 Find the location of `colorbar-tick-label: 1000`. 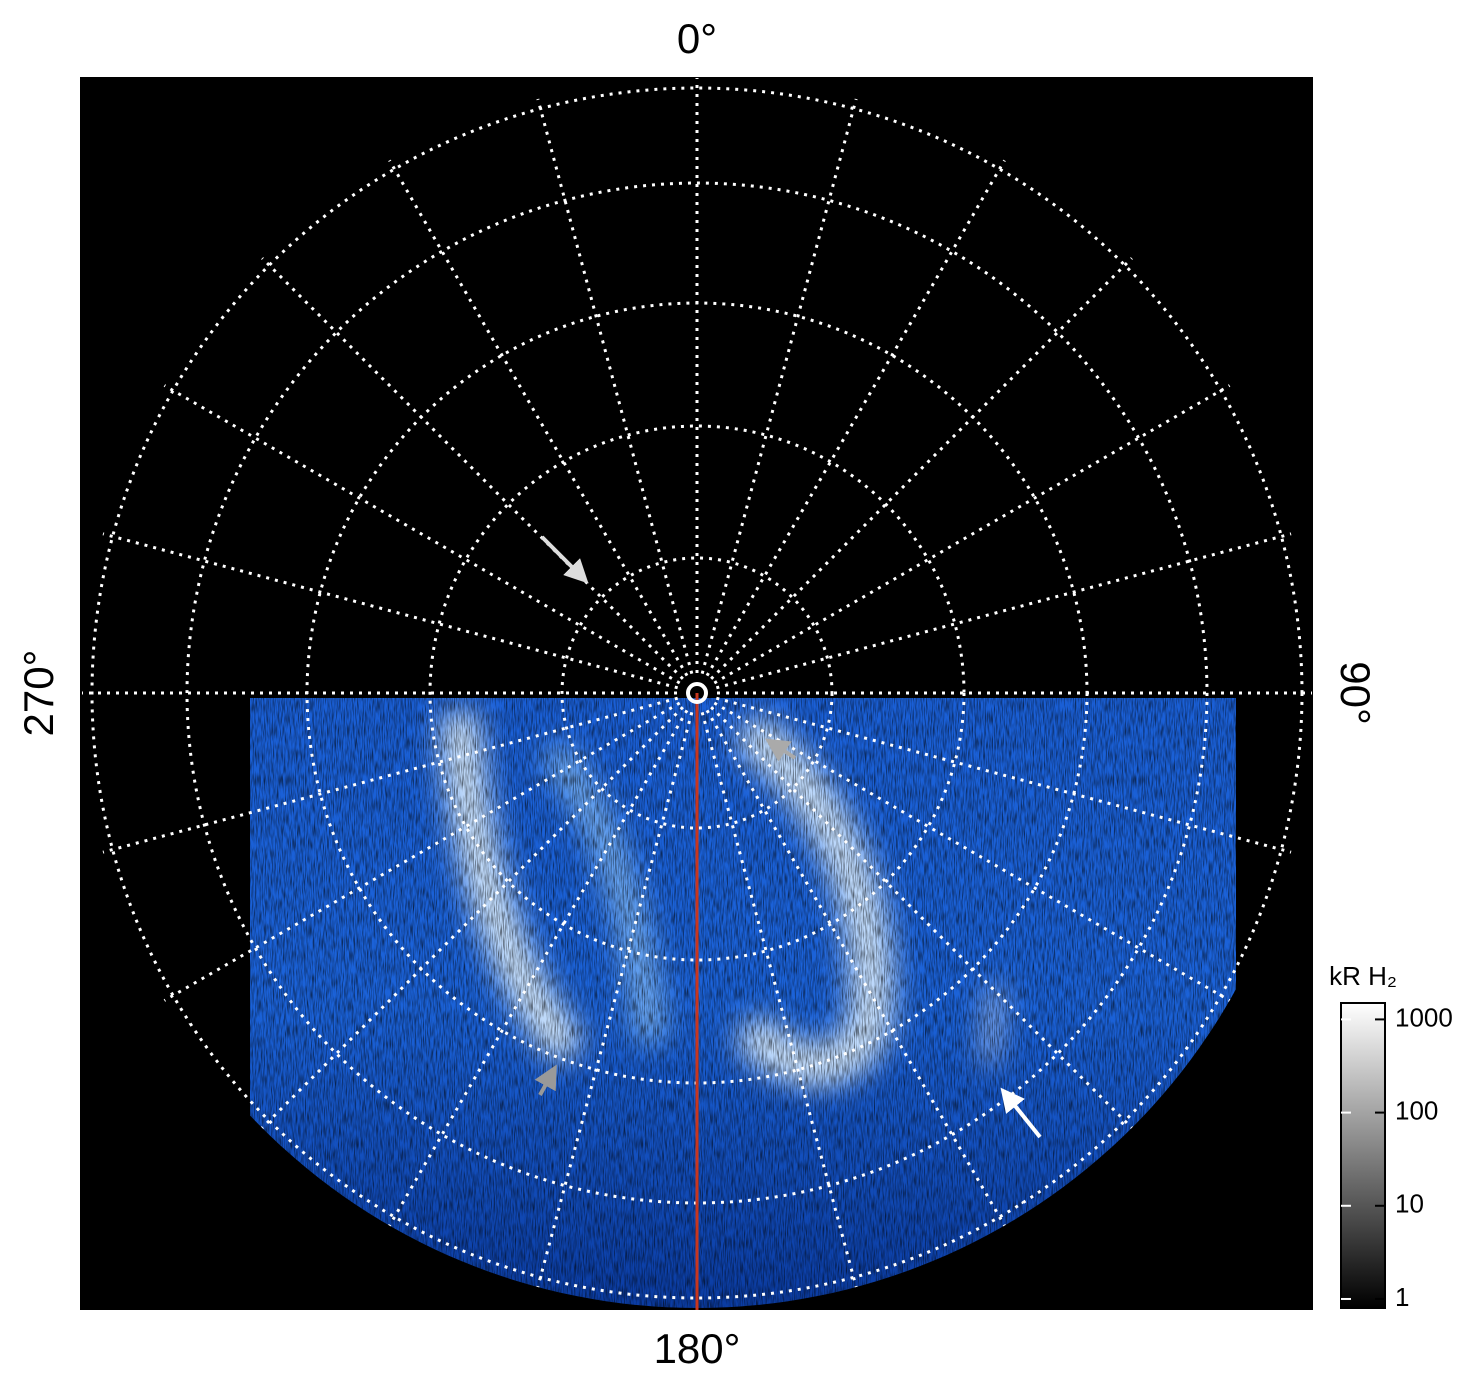

colorbar-tick-label: 1000 is located at coordinates (1424, 1017).